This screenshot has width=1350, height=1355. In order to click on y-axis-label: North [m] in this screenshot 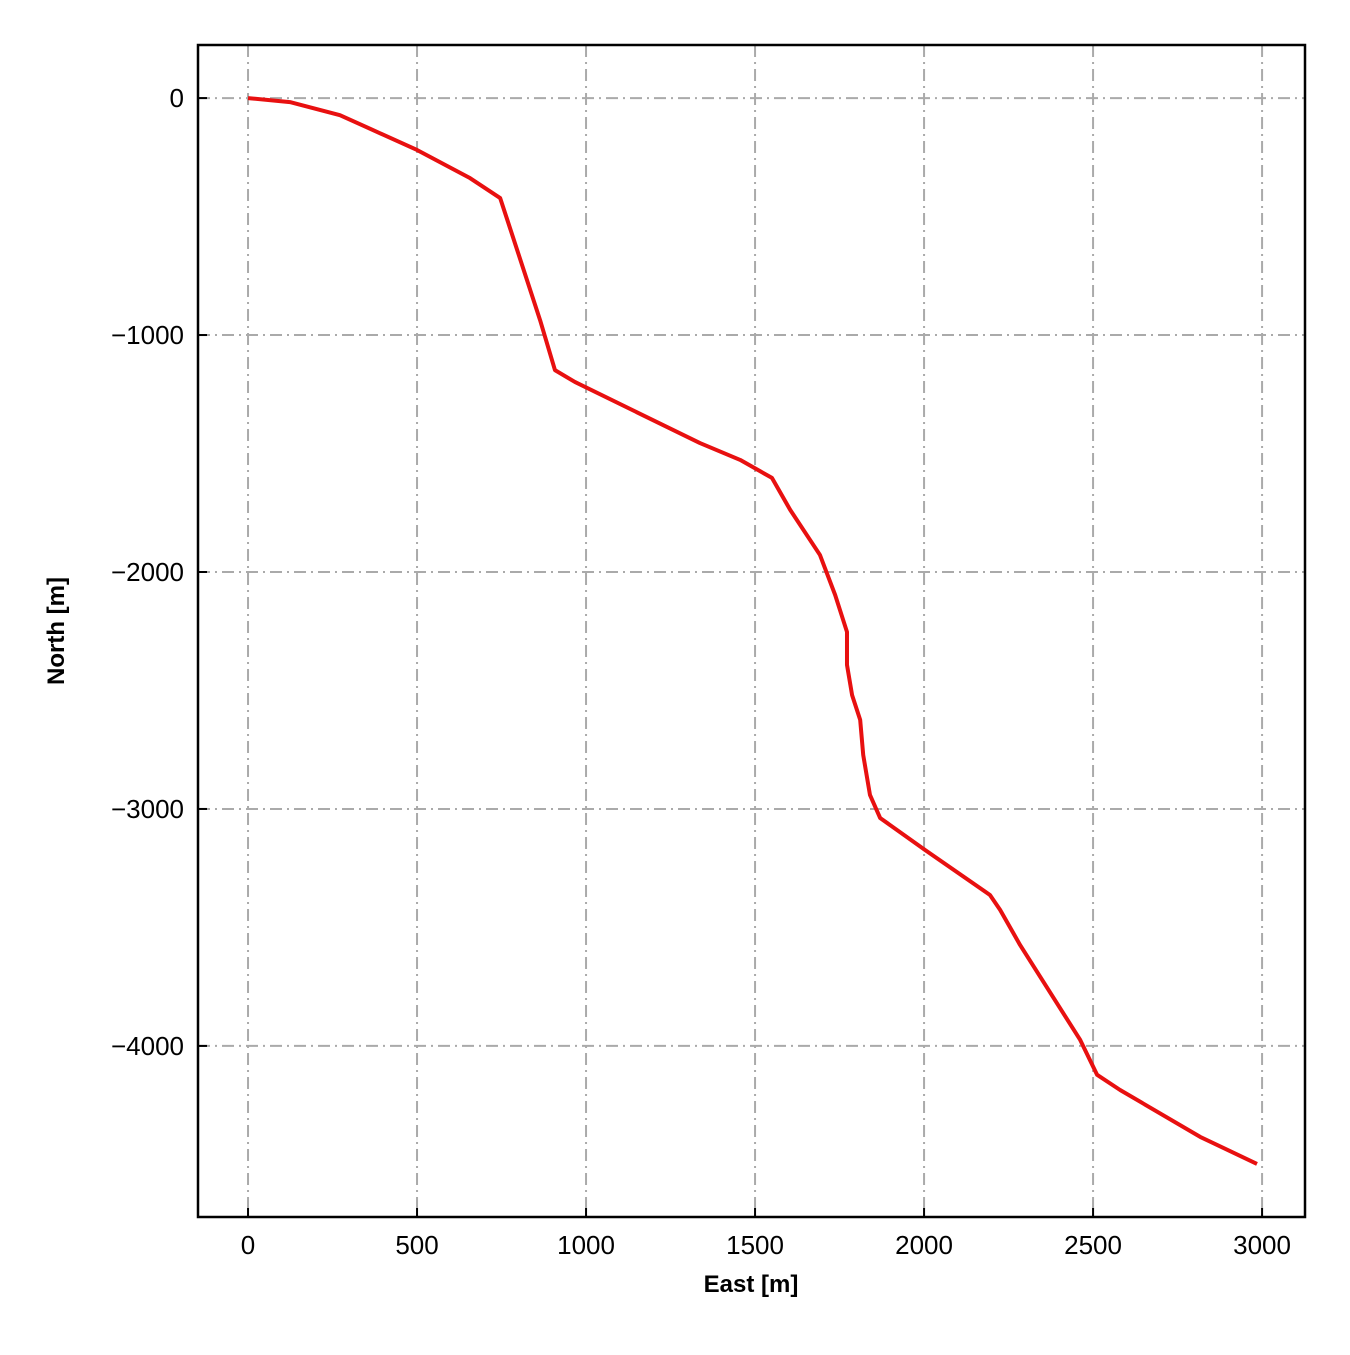, I will do `click(56, 631)`.